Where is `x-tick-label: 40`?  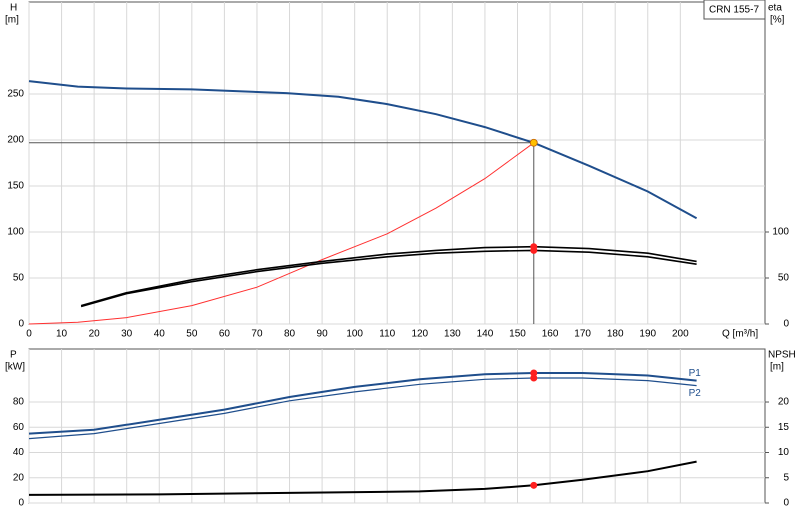 x-tick-label: 40 is located at coordinates (160, 334).